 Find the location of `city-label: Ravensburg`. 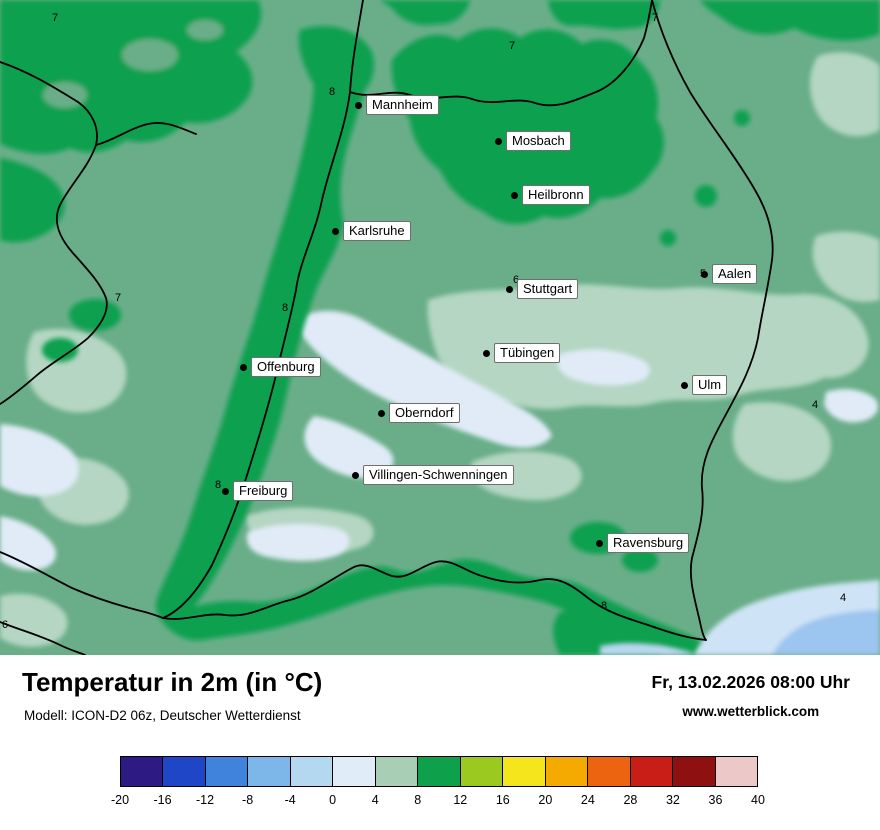

city-label: Ravensburg is located at coordinates (648, 543).